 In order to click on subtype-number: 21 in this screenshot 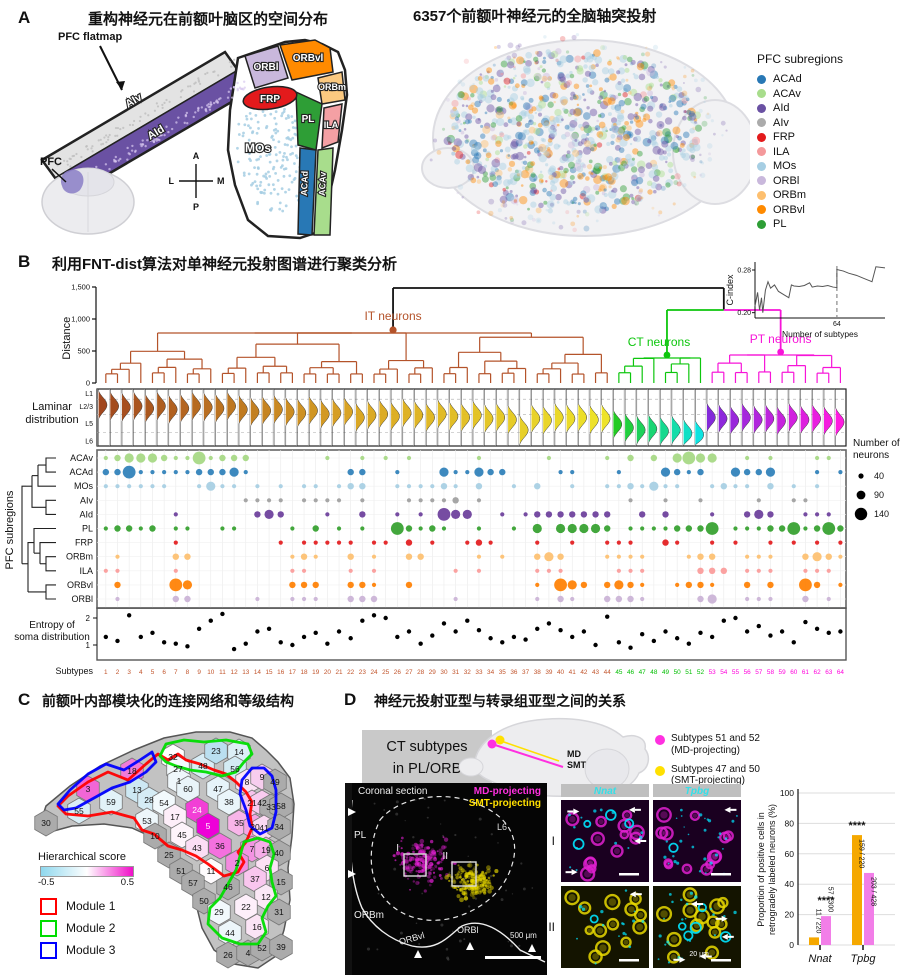, I will do `click(339, 672)`.